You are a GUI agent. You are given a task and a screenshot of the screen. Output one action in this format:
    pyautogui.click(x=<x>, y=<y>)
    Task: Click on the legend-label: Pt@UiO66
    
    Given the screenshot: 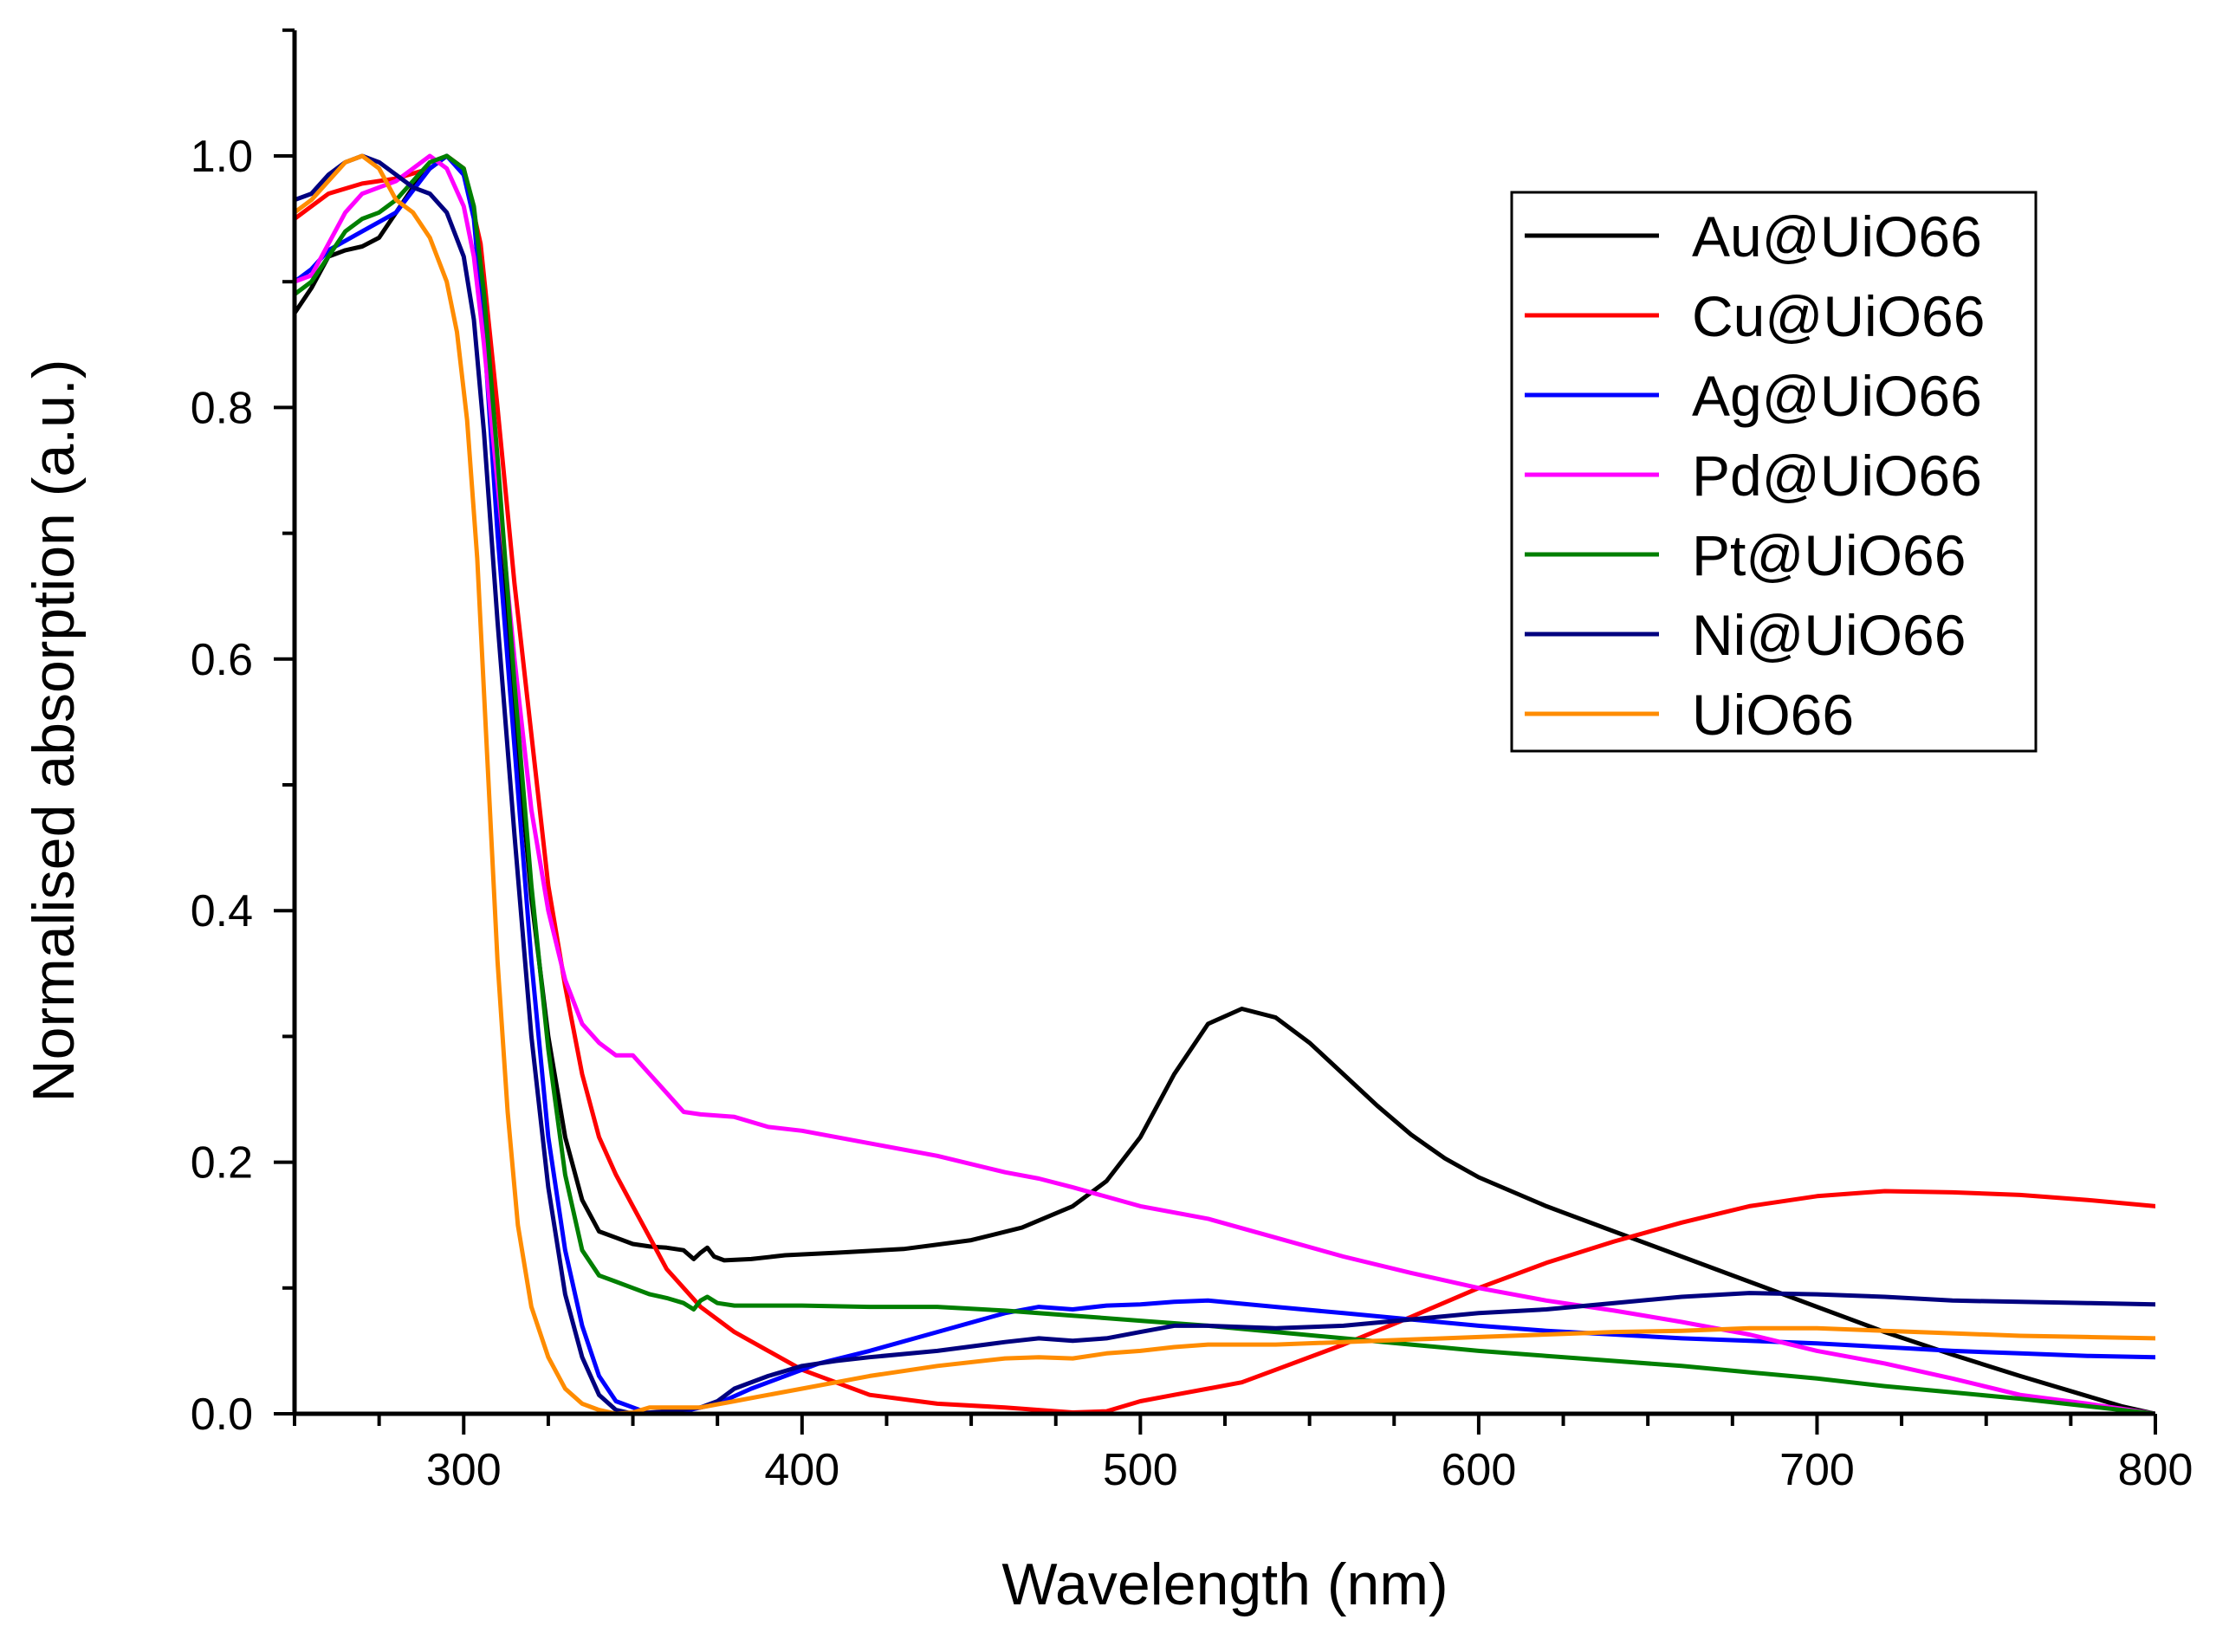 What is the action you would take?
    pyautogui.click(x=1829, y=555)
    